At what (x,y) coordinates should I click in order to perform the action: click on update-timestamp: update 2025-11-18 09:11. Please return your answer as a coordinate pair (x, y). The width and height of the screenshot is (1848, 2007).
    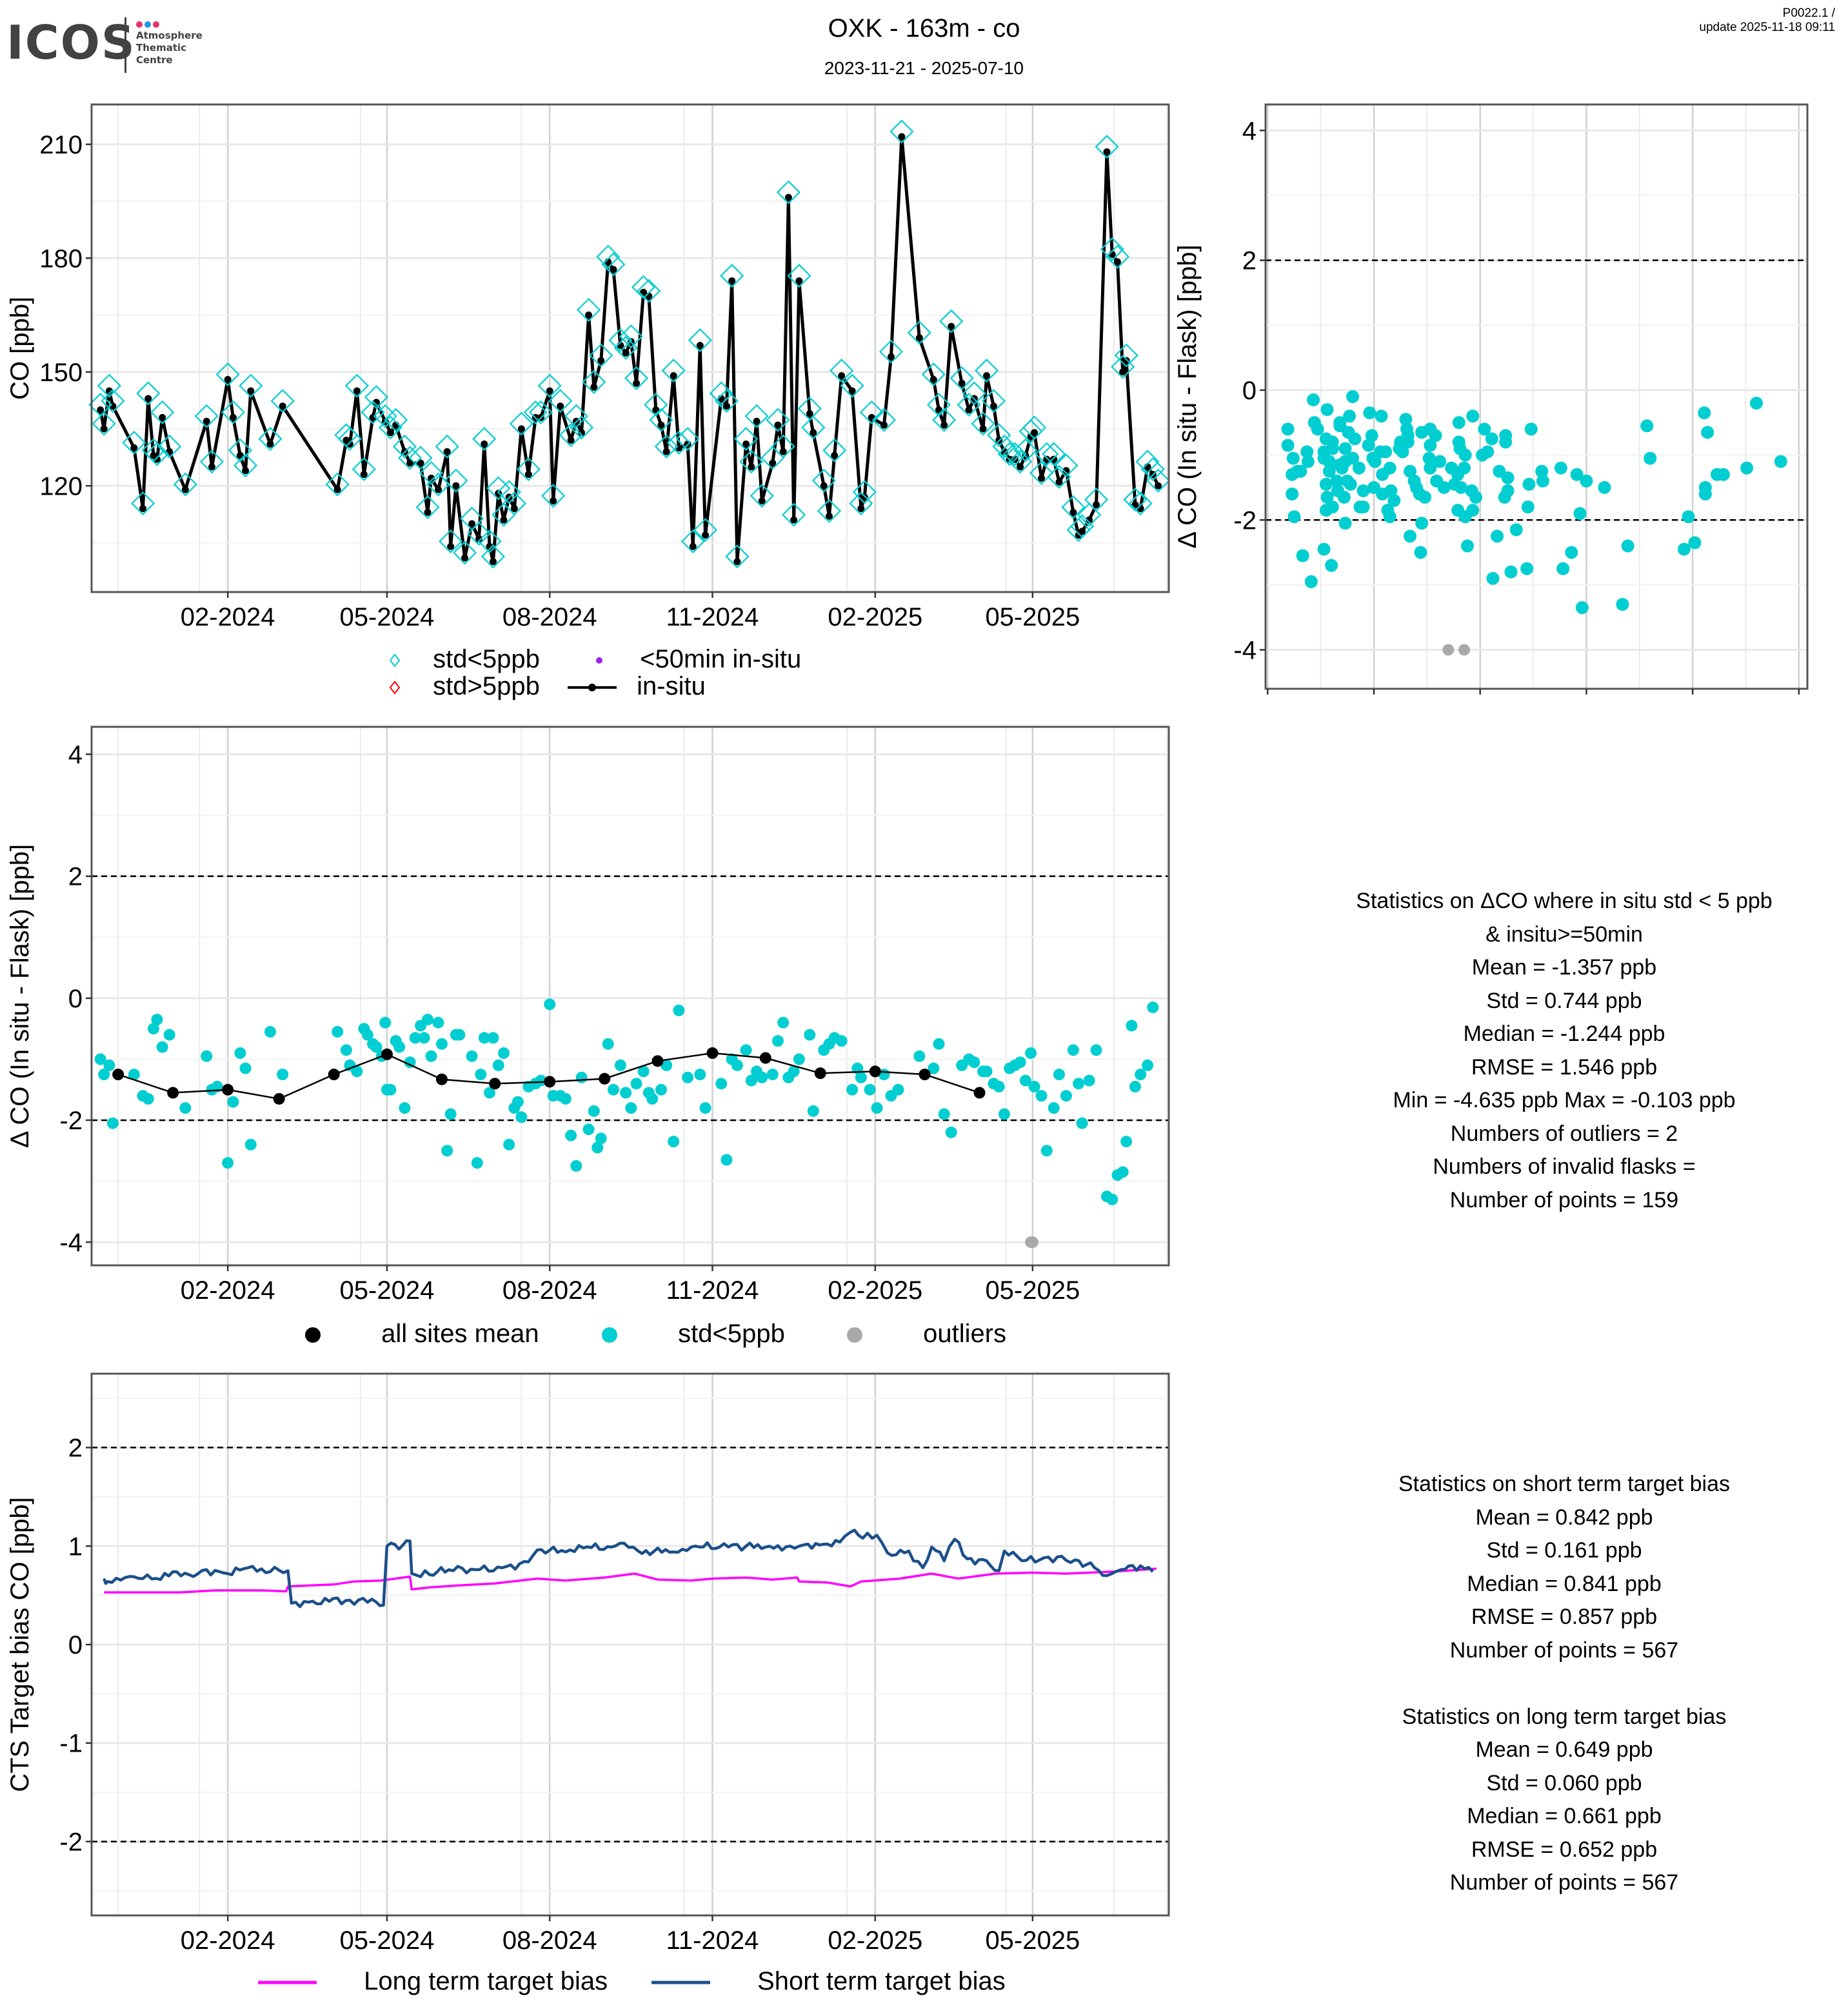
    Looking at the image, I should click on (1767, 27).